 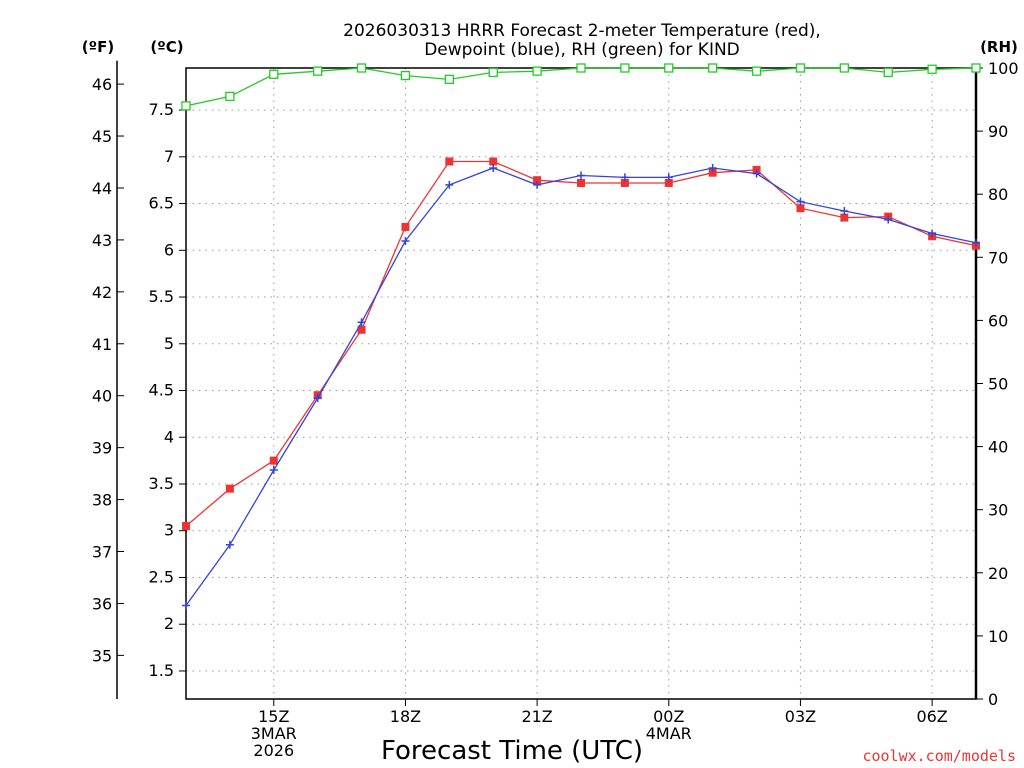 What do you see at coordinates (102, 552) in the screenshot?
I see `fahrenheit-tick-label: 37` at bounding box center [102, 552].